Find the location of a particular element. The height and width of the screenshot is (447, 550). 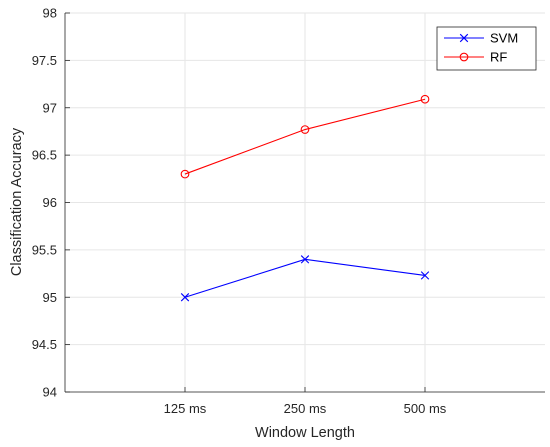

y-tick-label: 97 is located at coordinates (50, 107).